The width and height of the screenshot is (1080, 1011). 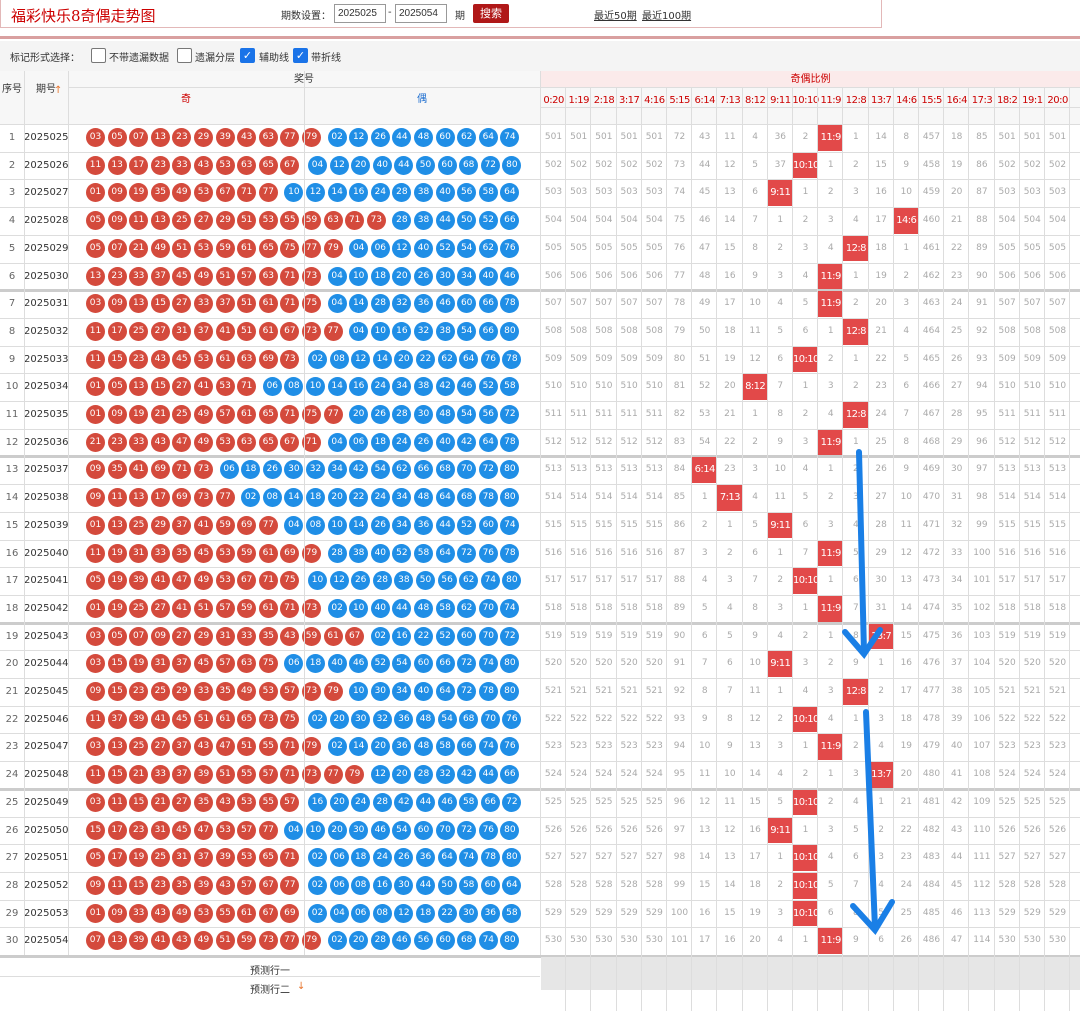 I want to click on number-ball: 47, so click(x=182, y=442).